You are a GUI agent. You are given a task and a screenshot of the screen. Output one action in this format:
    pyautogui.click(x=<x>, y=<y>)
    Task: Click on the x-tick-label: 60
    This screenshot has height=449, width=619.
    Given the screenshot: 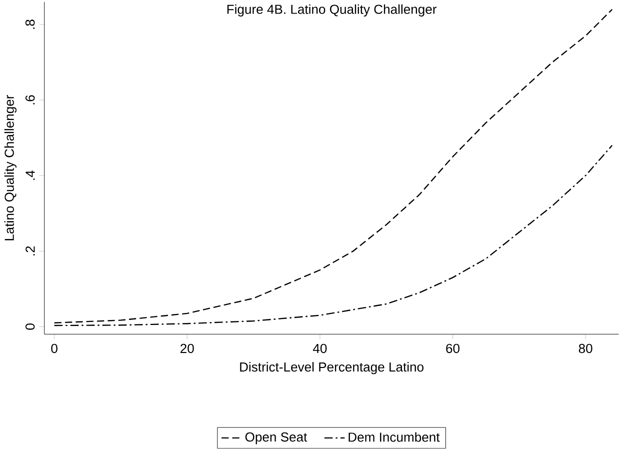 What is the action you would take?
    pyautogui.click(x=453, y=349)
    